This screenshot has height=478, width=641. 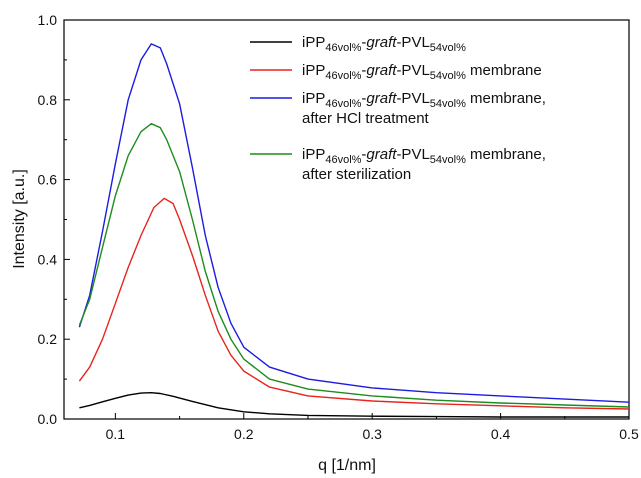 I want to click on x-axis: 0.1 0.2 0.3 0.4 0.5, so click(x=372, y=427).